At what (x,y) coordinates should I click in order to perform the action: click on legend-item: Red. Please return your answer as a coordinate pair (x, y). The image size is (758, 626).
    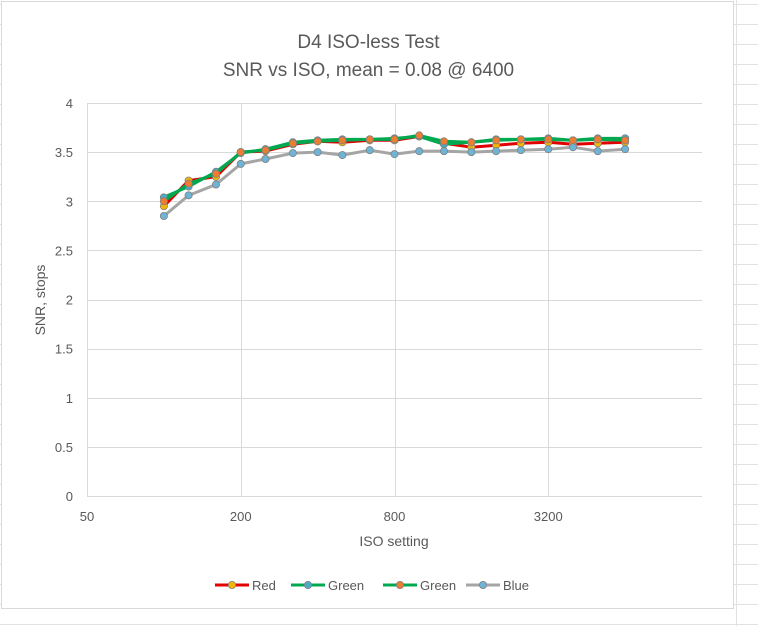
    Looking at the image, I should click on (245, 585).